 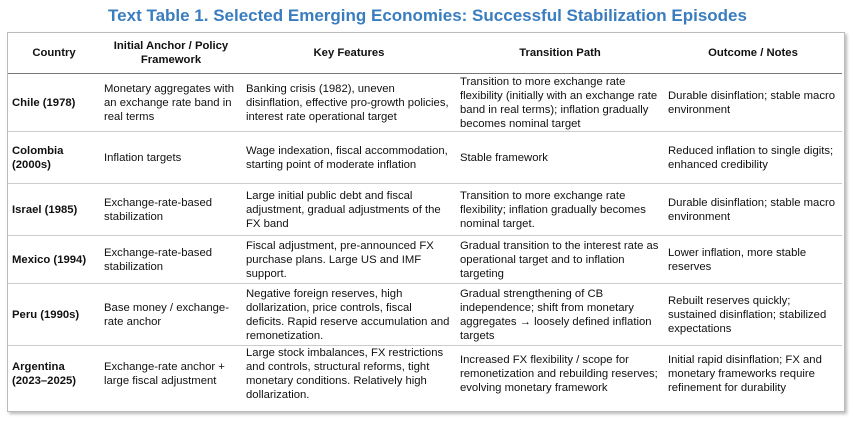 What do you see at coordinates (349, 53) in the screenshot?
I see `column-header: Key Features` at bounding box center [349, 53].